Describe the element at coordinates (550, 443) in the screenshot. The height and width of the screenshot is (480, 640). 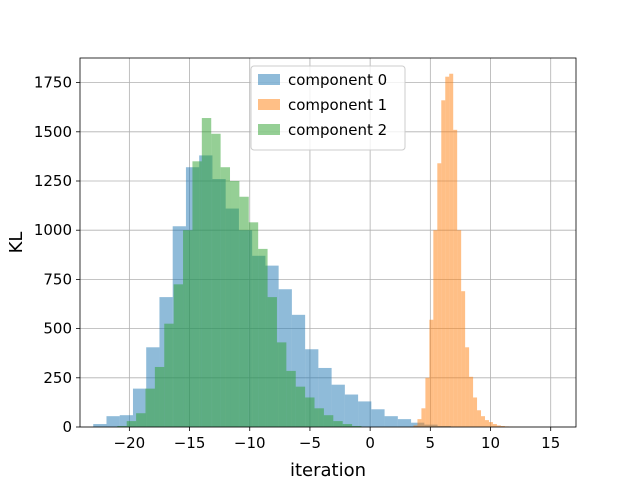
I see `x-tick-label: 15` at that location.